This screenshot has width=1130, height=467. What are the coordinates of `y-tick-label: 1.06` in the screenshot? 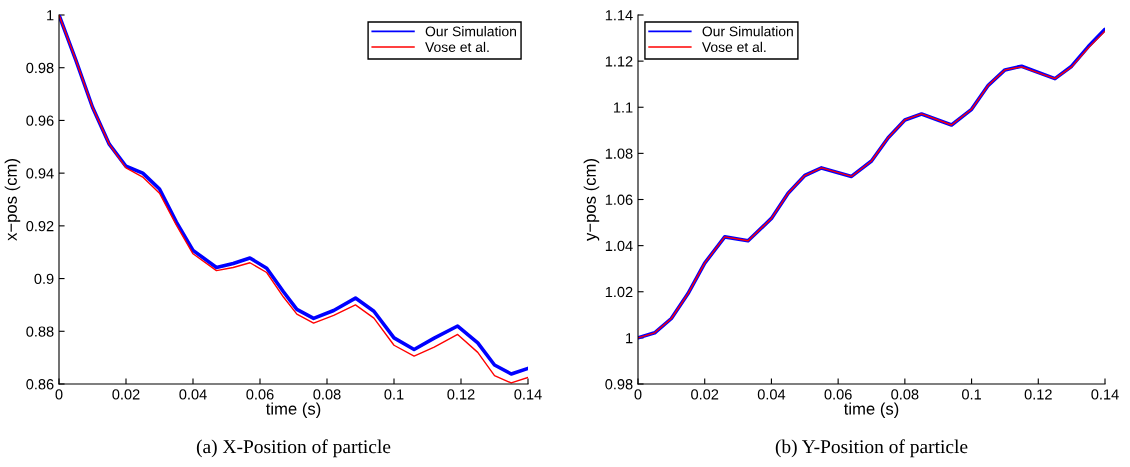 It's located at (619, 199).